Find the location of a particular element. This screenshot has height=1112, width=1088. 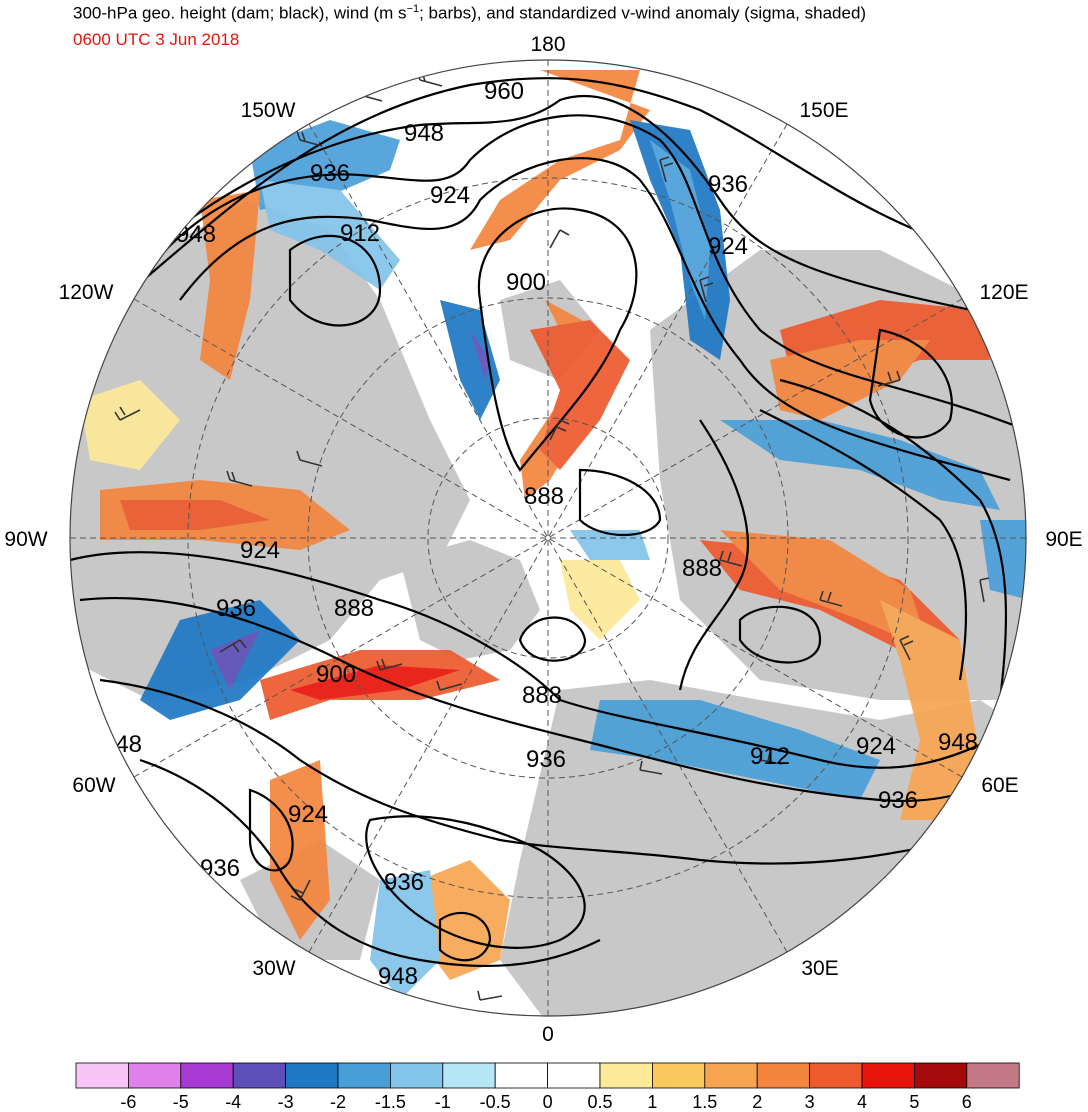

colorbar-tick-label: 4 is located at coordinates (862, 1102).